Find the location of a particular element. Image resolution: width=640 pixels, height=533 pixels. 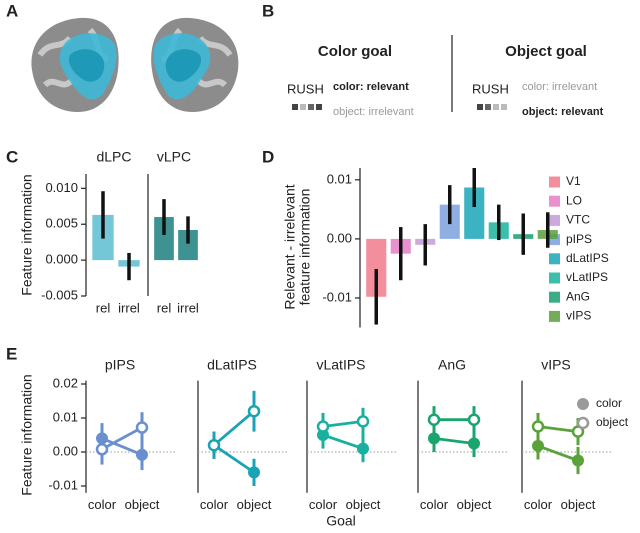

y-tick-label: 0.005 is located at coordinates (61, 223).